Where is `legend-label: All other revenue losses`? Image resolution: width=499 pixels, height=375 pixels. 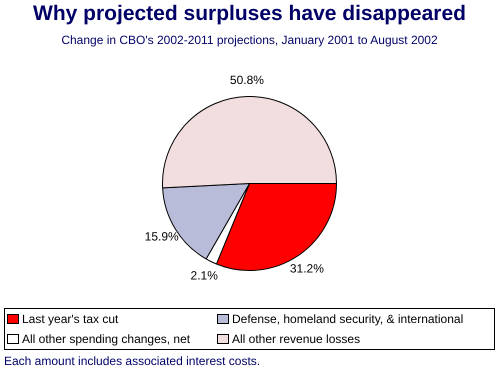 legend-label: All other revenue losses is located at coordinates (296, 339).